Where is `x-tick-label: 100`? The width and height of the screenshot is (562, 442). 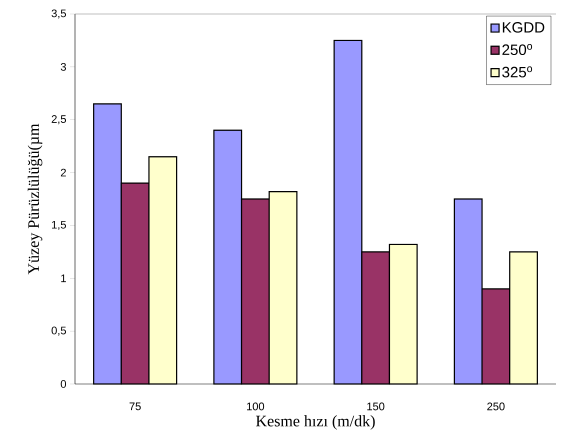
x-tick-label: 100 is located at coordinates (255, 406).